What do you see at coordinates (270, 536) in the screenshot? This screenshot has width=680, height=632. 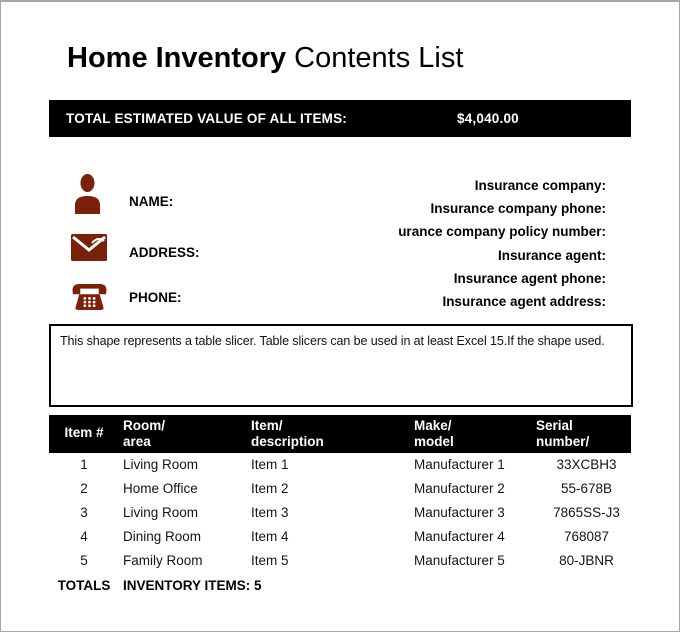 I see `cell-item-description: Item 4` at bounding box center [270, 536].